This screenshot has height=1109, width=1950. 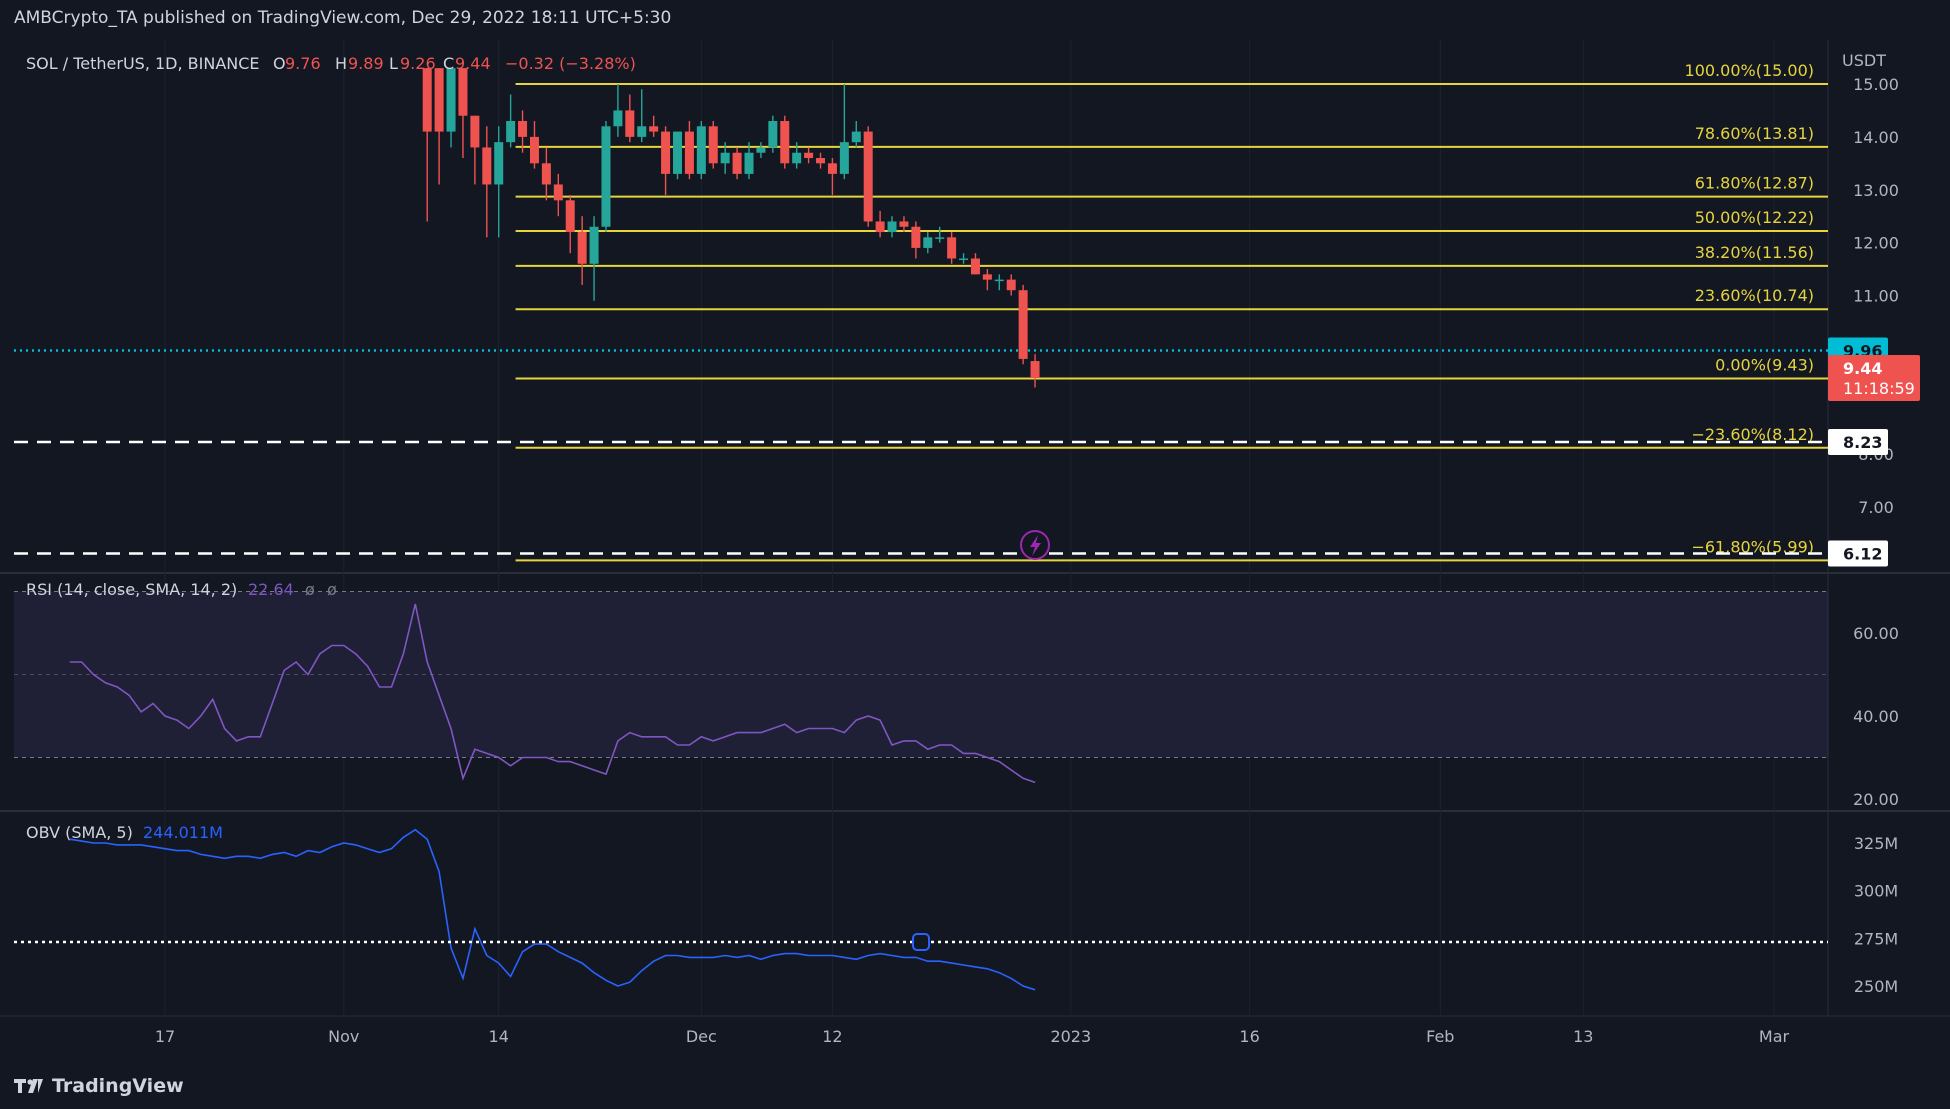 What do you see at coordinates (731, 228) in the screenshot?
I see `candles` at bounding box center [731, 228].